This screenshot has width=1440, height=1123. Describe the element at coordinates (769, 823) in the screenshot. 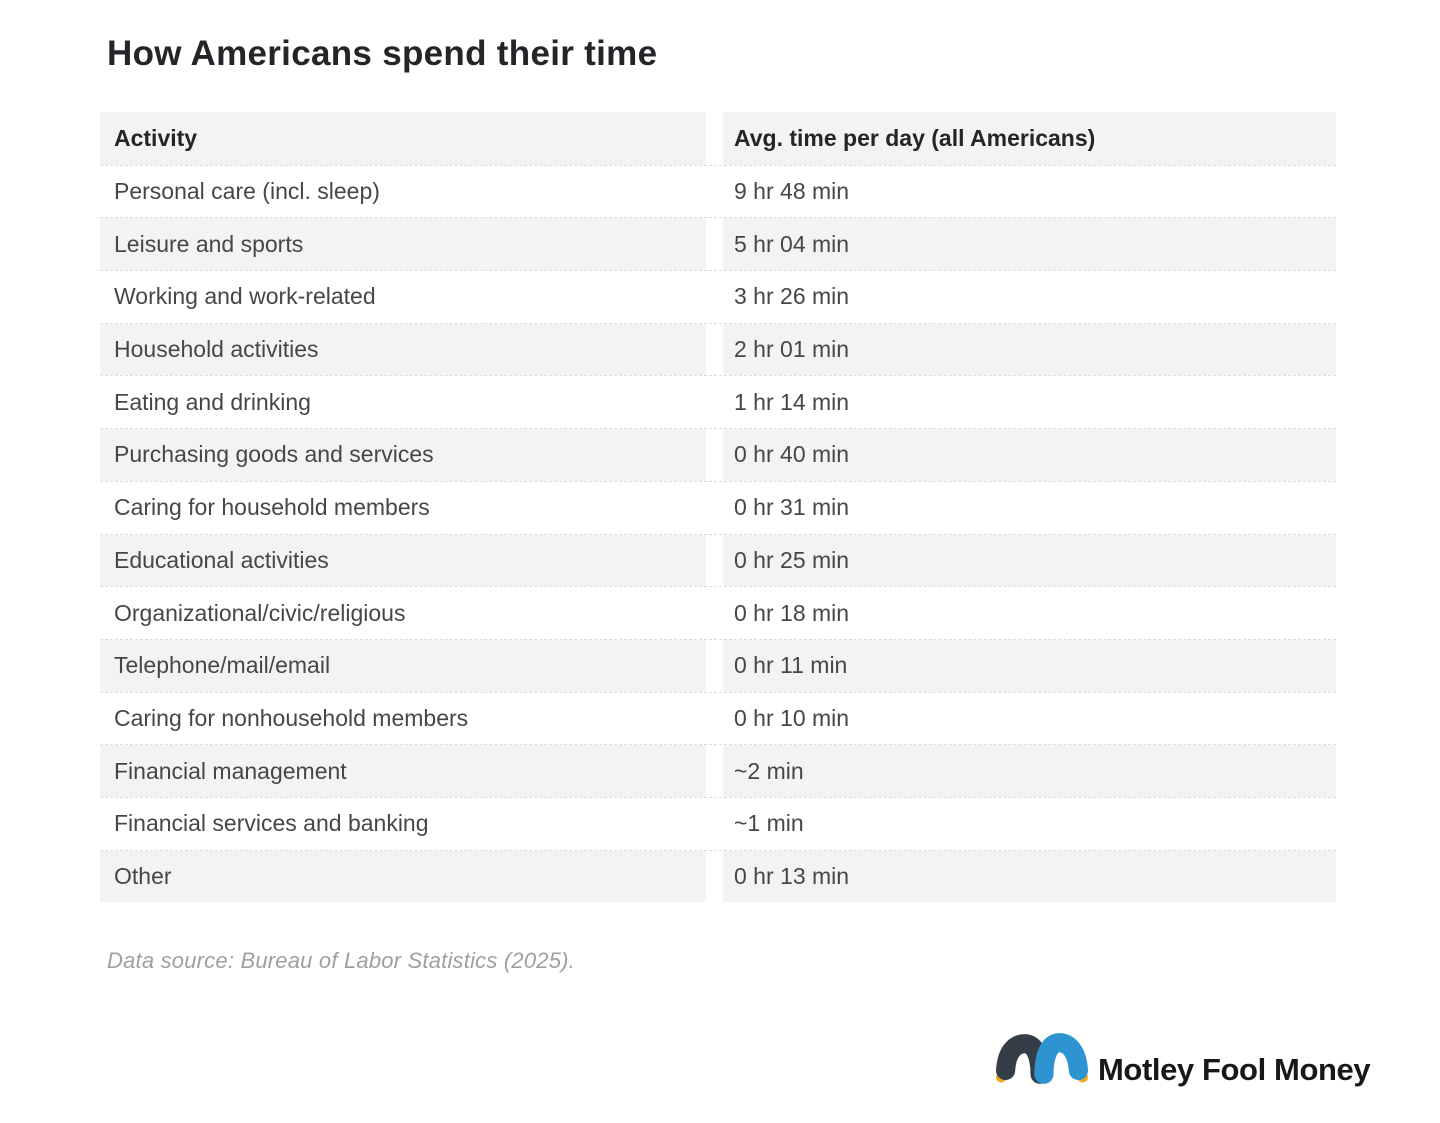

I see `time-cell: ~1 min` at that location.